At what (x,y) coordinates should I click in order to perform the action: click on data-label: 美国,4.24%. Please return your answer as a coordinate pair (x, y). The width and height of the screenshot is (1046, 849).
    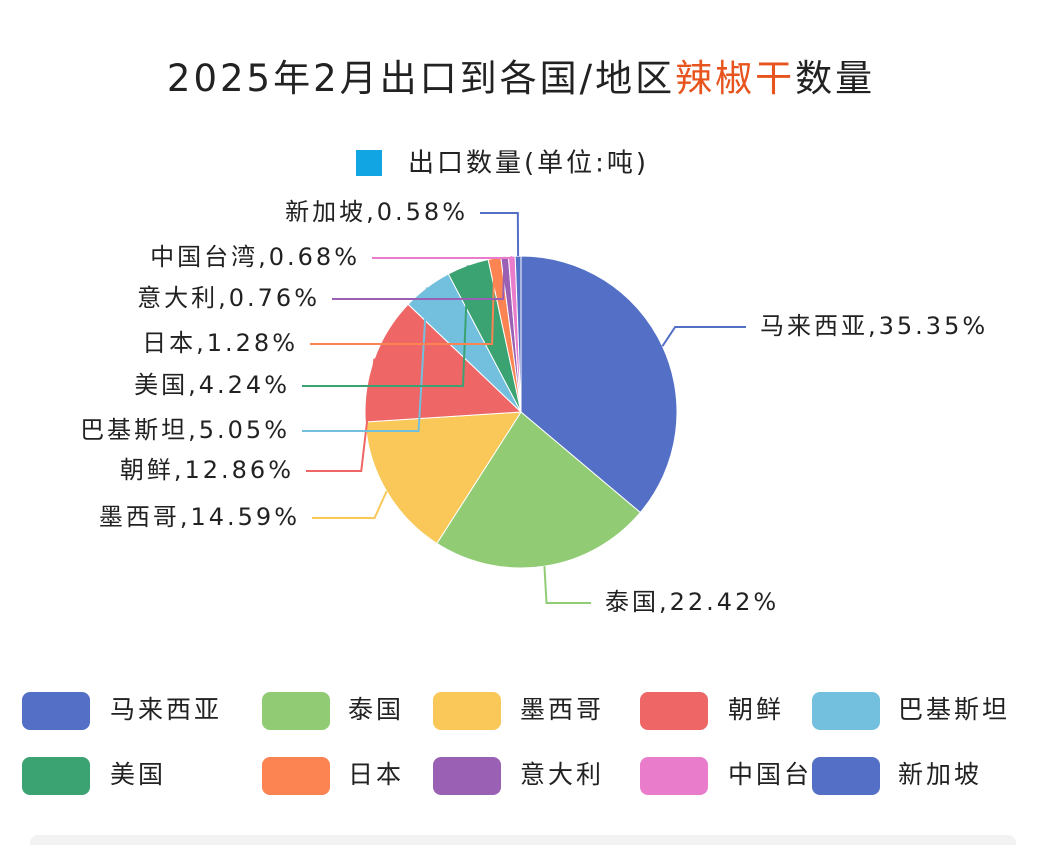
    Looking at the image, I should click on (212, 385).